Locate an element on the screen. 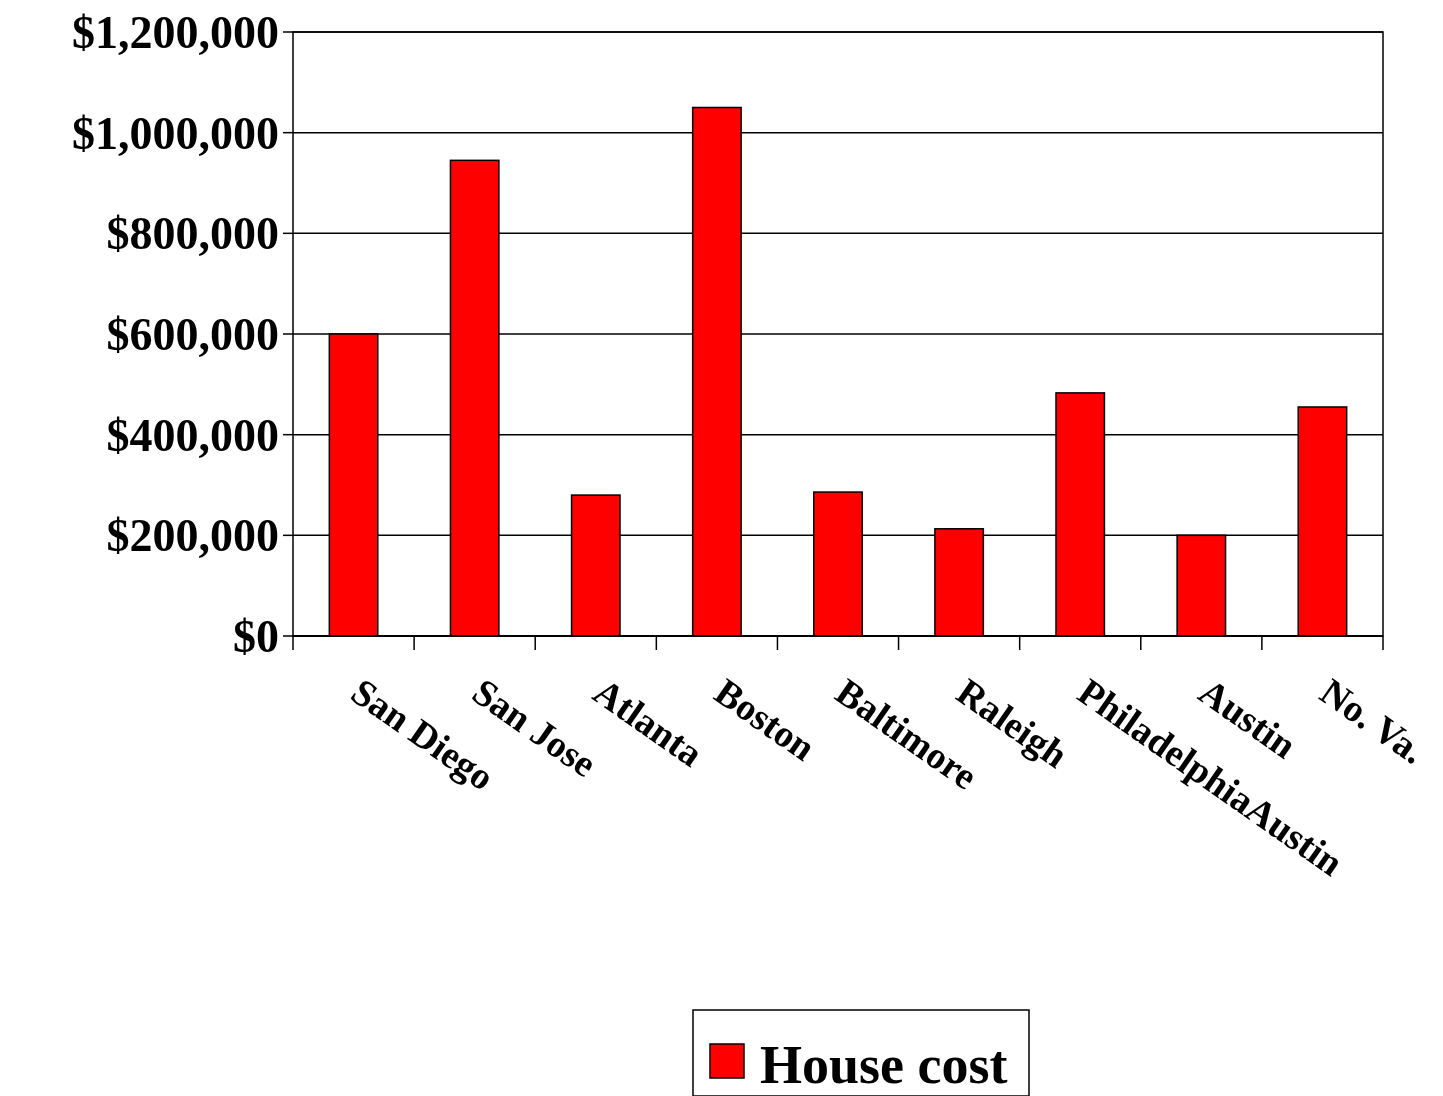 The height and width of the screenshot is (1096, 1443). y-tick-label: $400,000 is located at coordinates (192, 435).